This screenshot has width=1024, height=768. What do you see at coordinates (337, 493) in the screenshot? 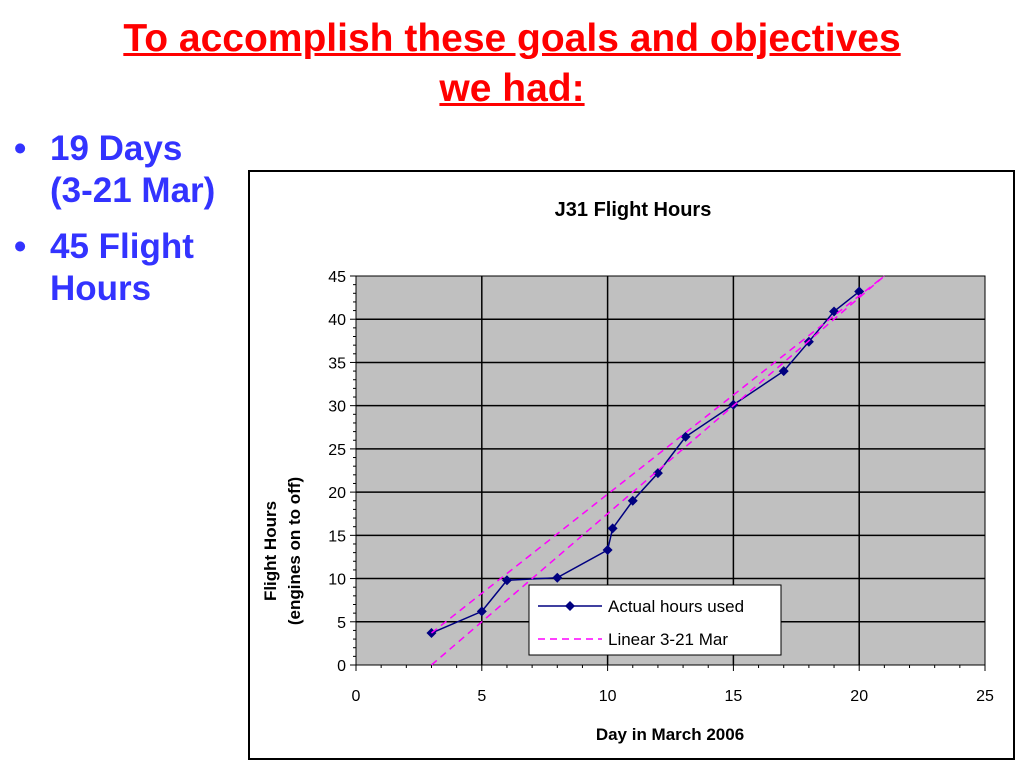
I see `y-tick-label: 20` at bounding box center [337, 493].